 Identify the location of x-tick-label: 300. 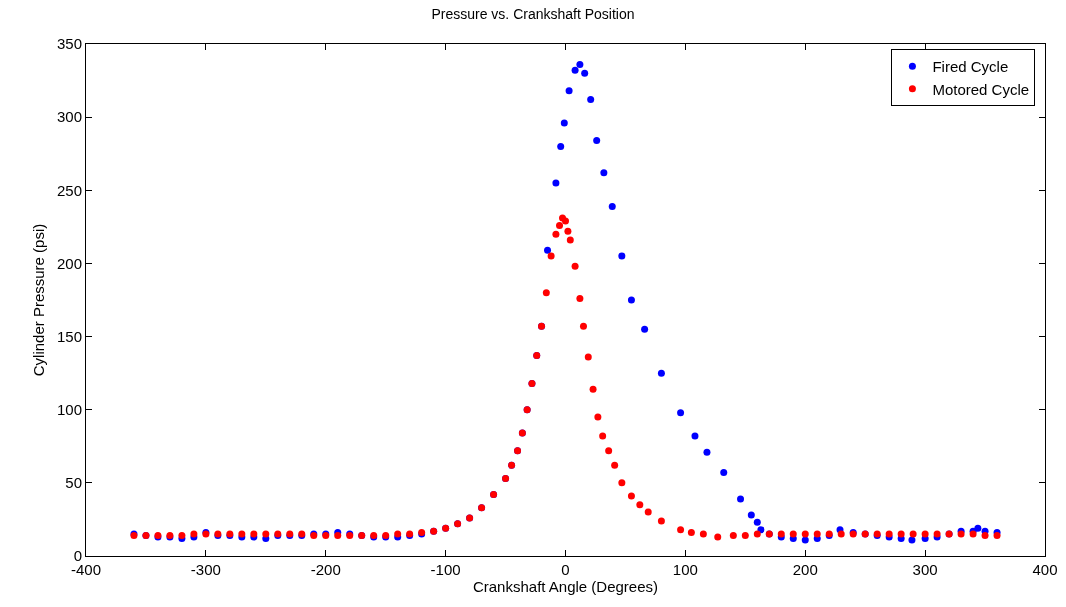
(925, 569).